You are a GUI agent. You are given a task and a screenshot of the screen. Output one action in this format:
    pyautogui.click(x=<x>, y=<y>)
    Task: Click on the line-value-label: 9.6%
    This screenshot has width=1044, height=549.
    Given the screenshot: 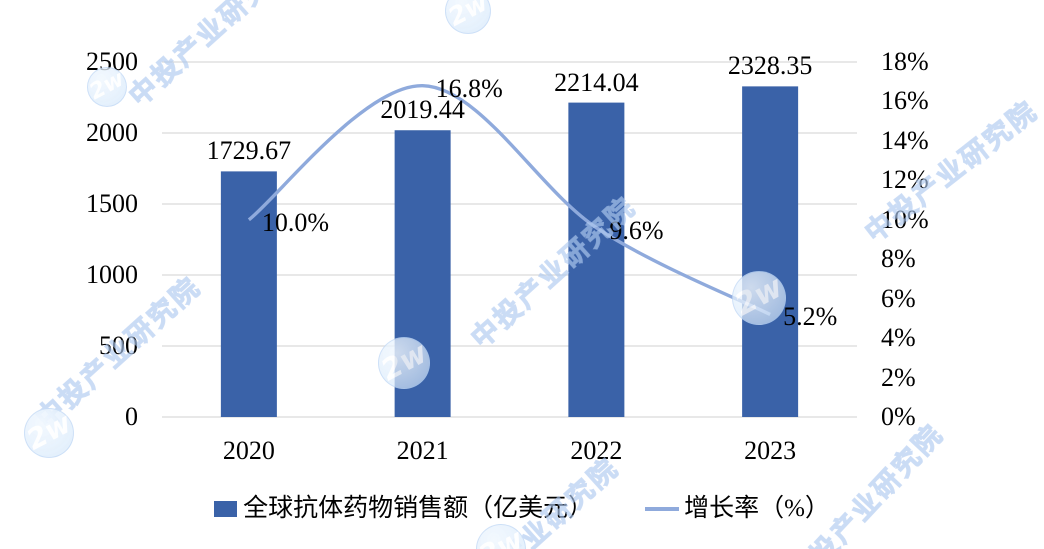 What is the action you would take?
    pyautogui.click(x=636, y=230)
    